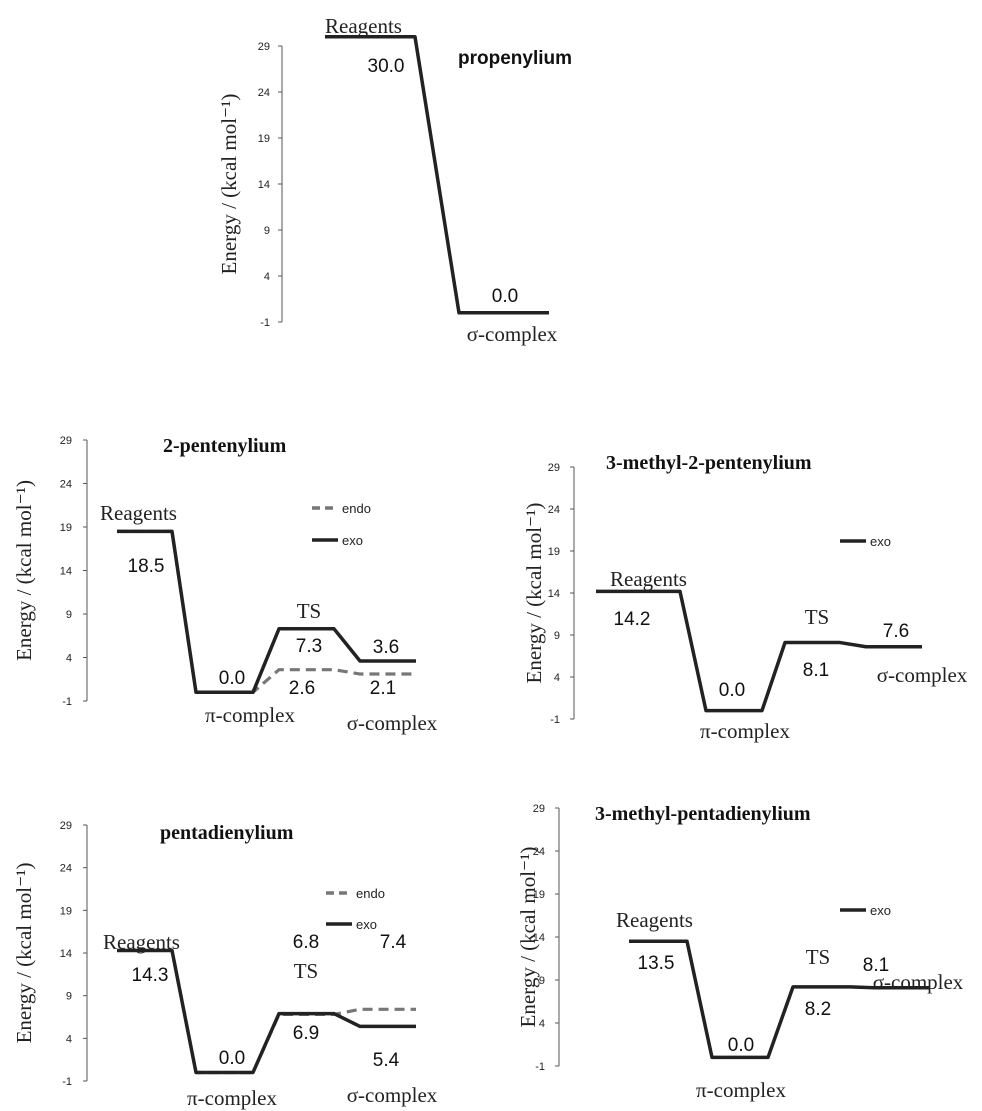  What do you see at coordinates (703, 814) in the screenshot?
I see `panel-title: 3-methyl-pentadienylium` at bounding box center [703, 814].